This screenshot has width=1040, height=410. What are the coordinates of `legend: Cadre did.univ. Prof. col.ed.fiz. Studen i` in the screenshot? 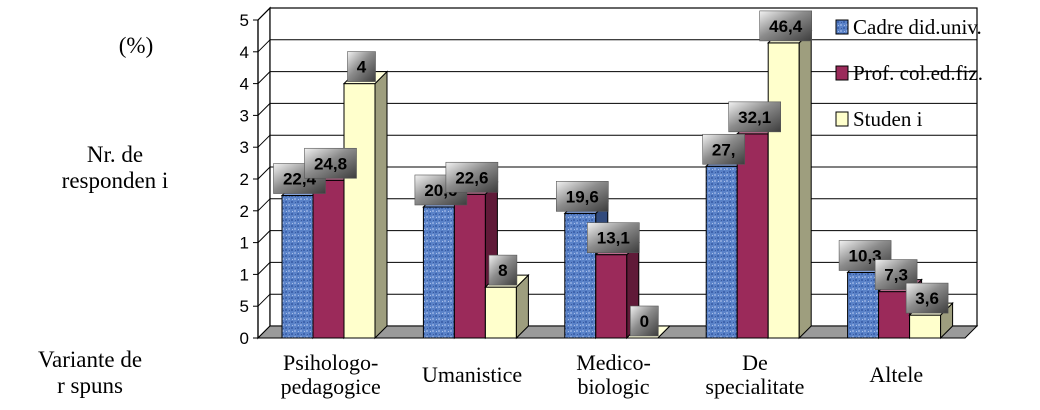 It's located at (909, 73).